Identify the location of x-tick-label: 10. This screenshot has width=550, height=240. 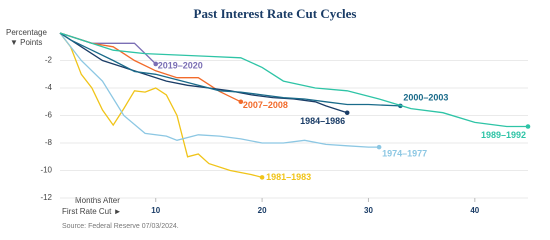
(155, 210).